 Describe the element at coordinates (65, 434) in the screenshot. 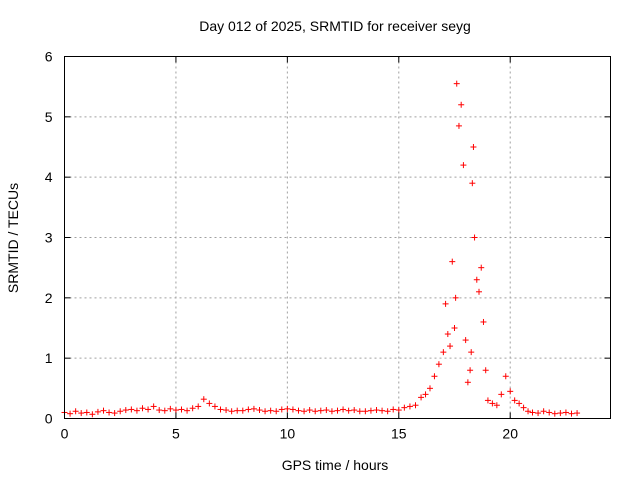

I see `x-tick-label: 0` at that location.